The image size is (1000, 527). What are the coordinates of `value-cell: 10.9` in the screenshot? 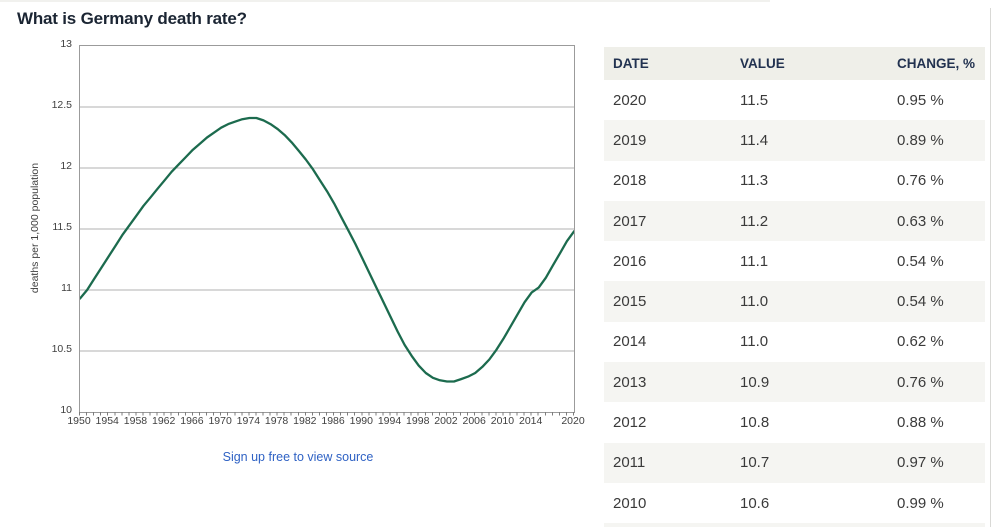 It's located at (755, 382).